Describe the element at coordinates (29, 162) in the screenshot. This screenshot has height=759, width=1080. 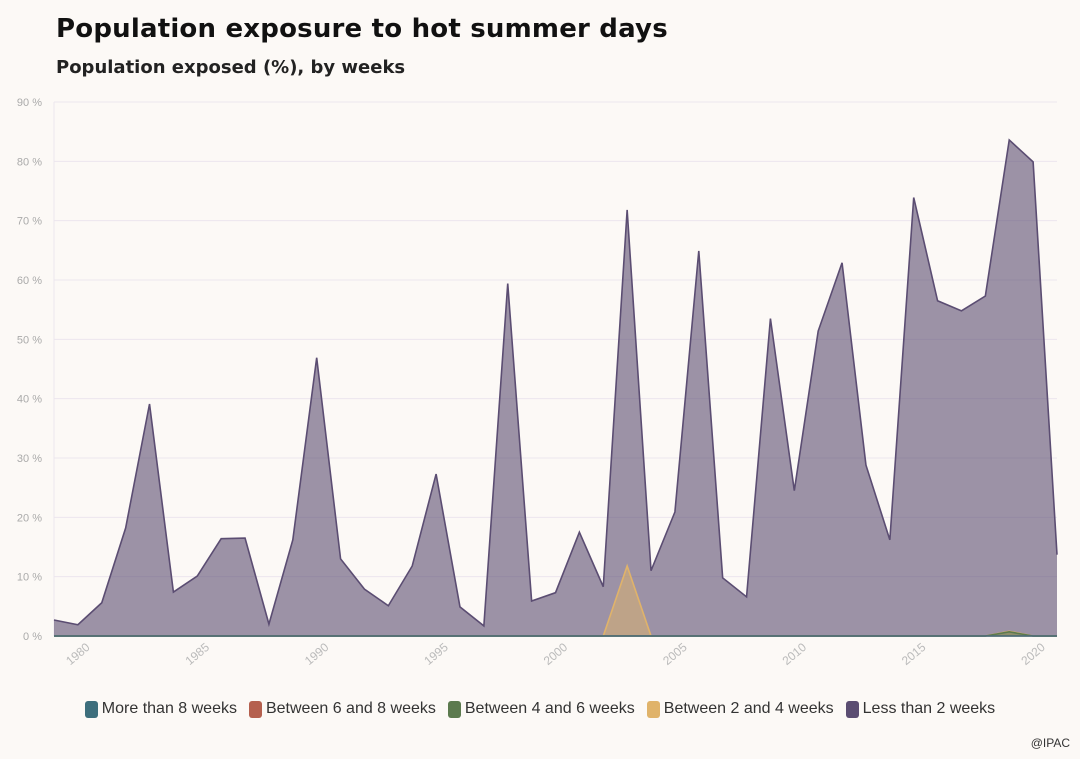
I see `y-tick-label: 80 %` at that location.